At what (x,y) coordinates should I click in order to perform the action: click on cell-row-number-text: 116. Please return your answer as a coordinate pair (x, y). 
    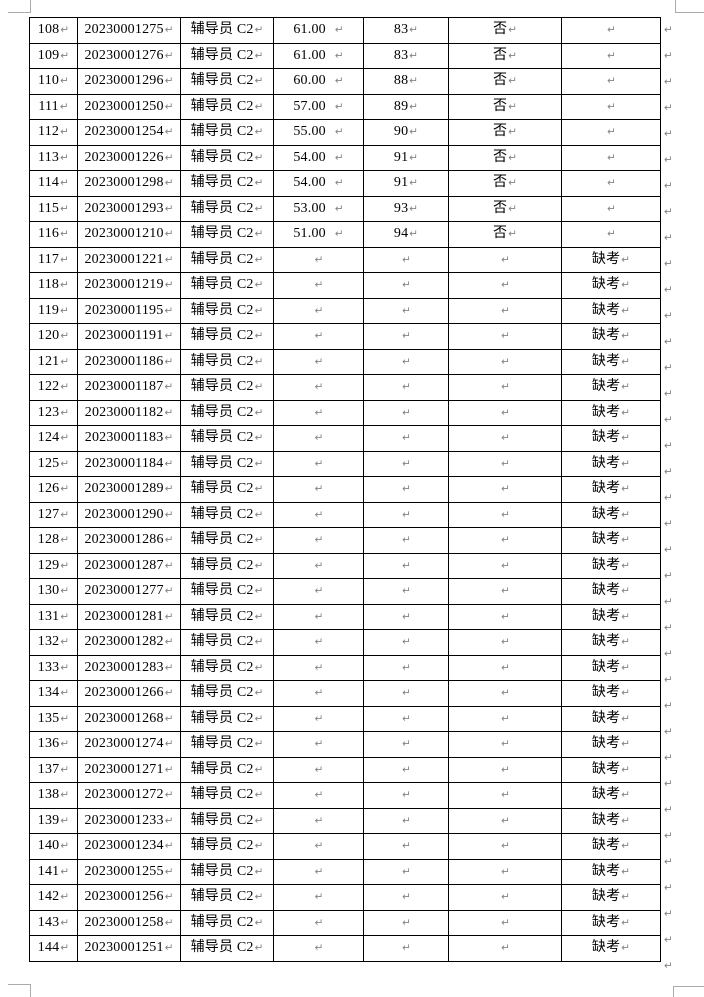
    Looking at the image, I should click on (49, 233).